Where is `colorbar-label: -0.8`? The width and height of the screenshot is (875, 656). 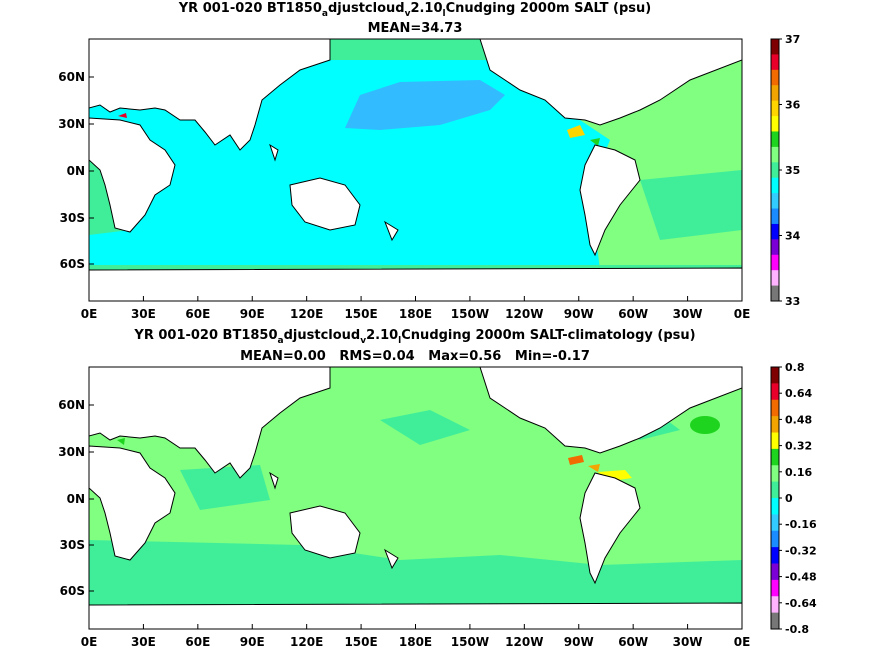
colorbar-label: -0.8 is located at coordinates (797, 629).